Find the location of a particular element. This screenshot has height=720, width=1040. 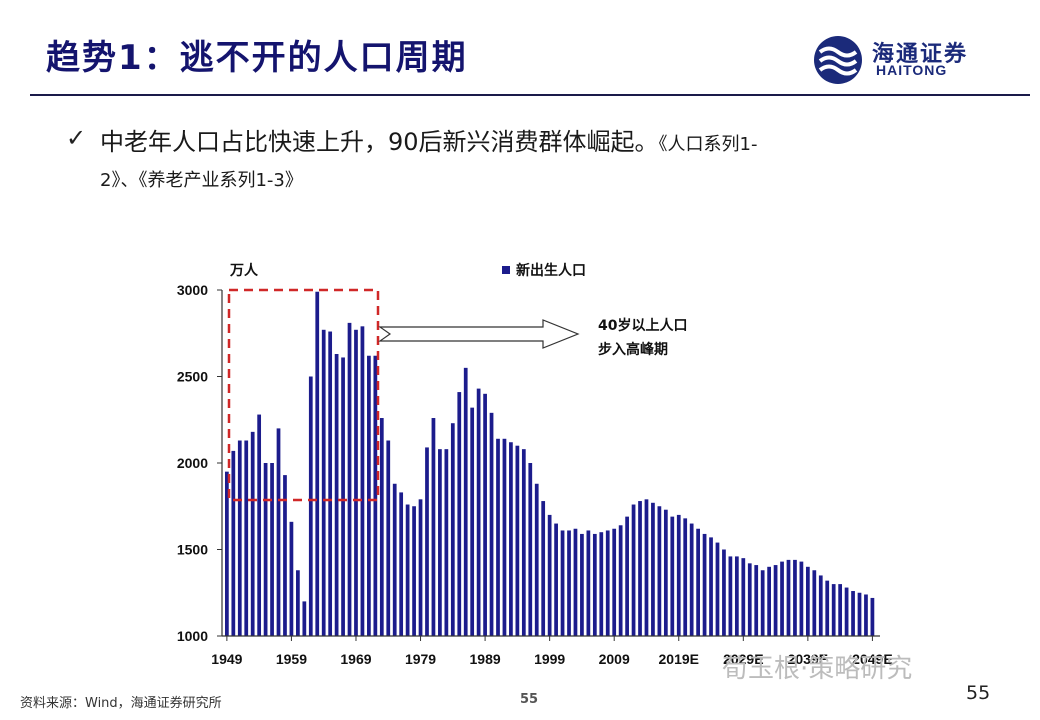

bar-1988 is located at coordinates (478, 512).